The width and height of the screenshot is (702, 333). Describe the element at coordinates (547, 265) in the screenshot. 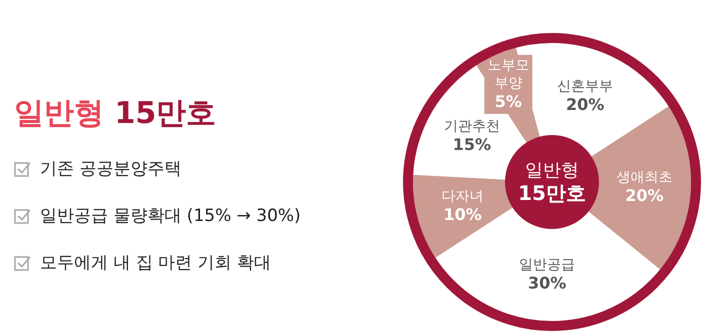

I see `slice-label: 일반공급` at that location.